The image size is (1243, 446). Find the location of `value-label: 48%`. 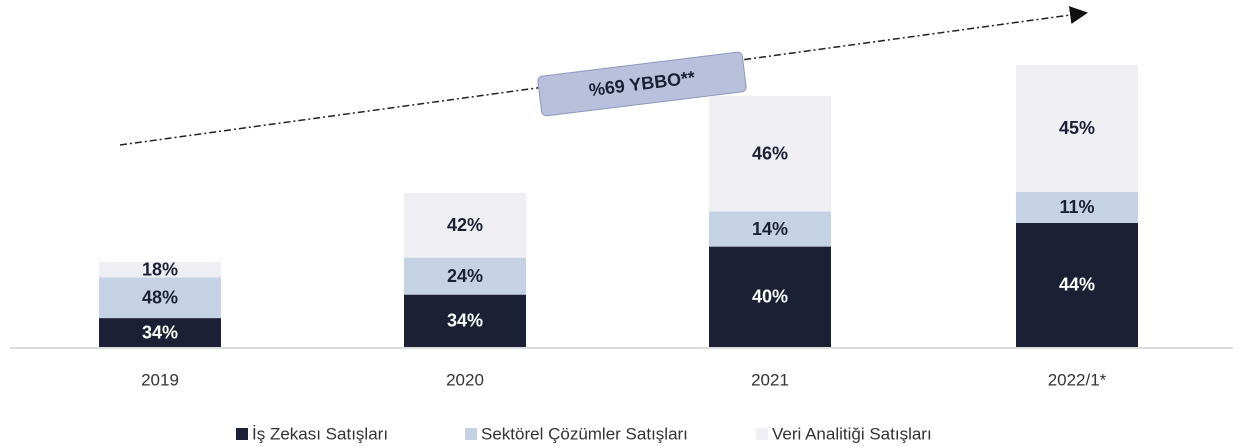

value-label: 48% is located at coordinates (160, 297).